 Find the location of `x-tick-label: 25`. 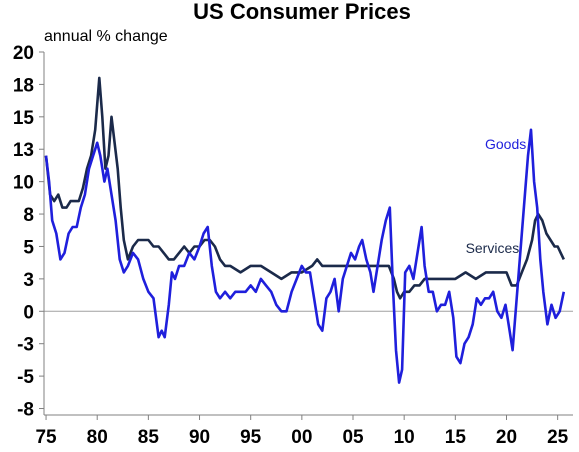

x-tick-label: 25 is located at coordinates (558, 437).